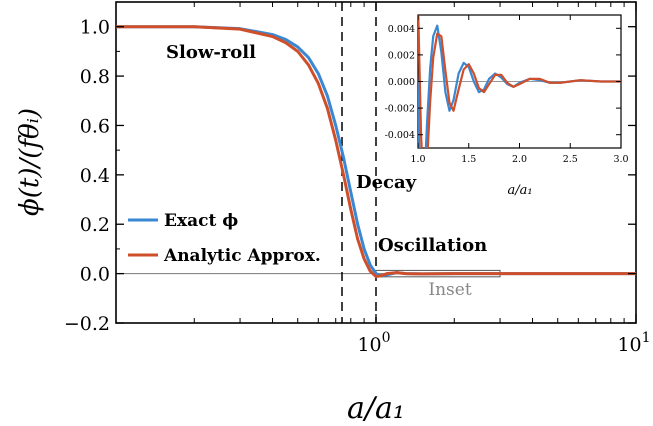 This screenshot has height=426, width=653. I want to click on y-tick-label: 0.6, so click(95, 126).